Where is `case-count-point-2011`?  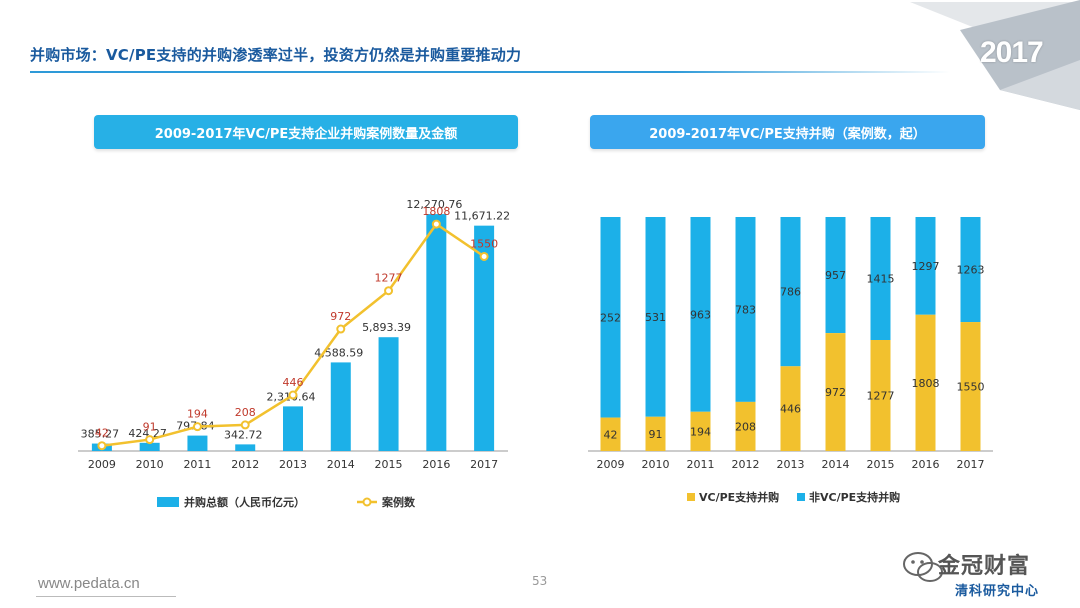
case-count-point-2011 is located at coordinates (197, 427).